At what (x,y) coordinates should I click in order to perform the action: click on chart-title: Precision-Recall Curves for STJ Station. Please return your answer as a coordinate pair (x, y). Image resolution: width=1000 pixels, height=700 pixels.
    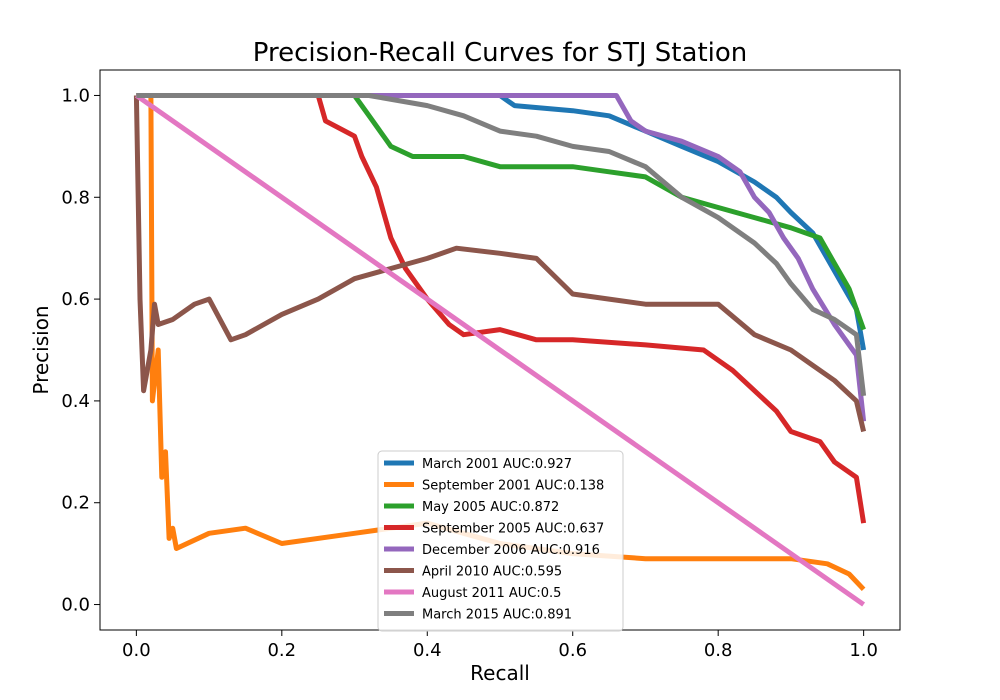
    Looking at the image, I should click on (500, 53).